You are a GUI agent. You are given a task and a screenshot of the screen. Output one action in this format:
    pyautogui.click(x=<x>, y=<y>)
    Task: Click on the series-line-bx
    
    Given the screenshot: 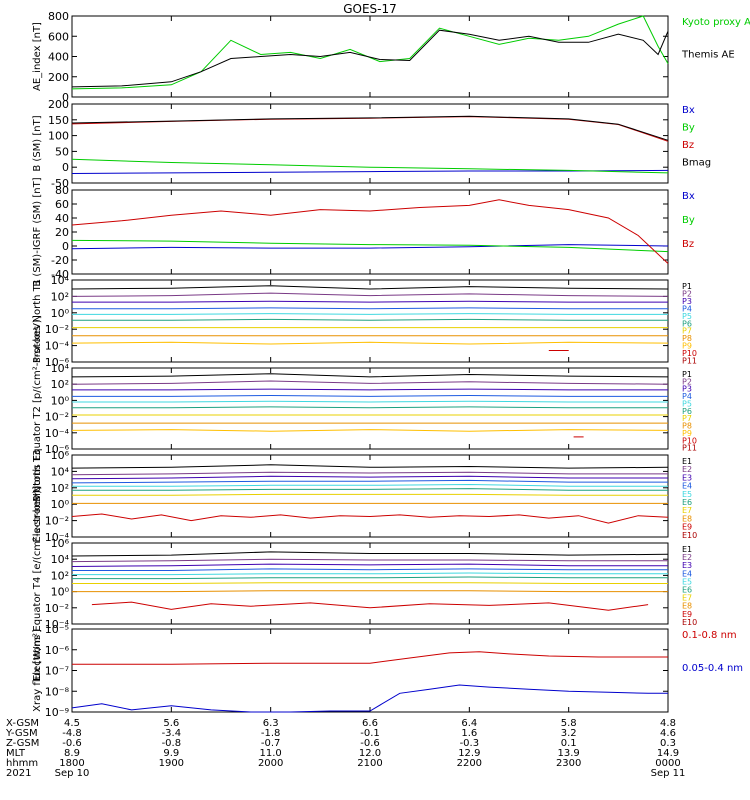 What is the action you would take?
    pyautogui.click(x=370, y=247)
    